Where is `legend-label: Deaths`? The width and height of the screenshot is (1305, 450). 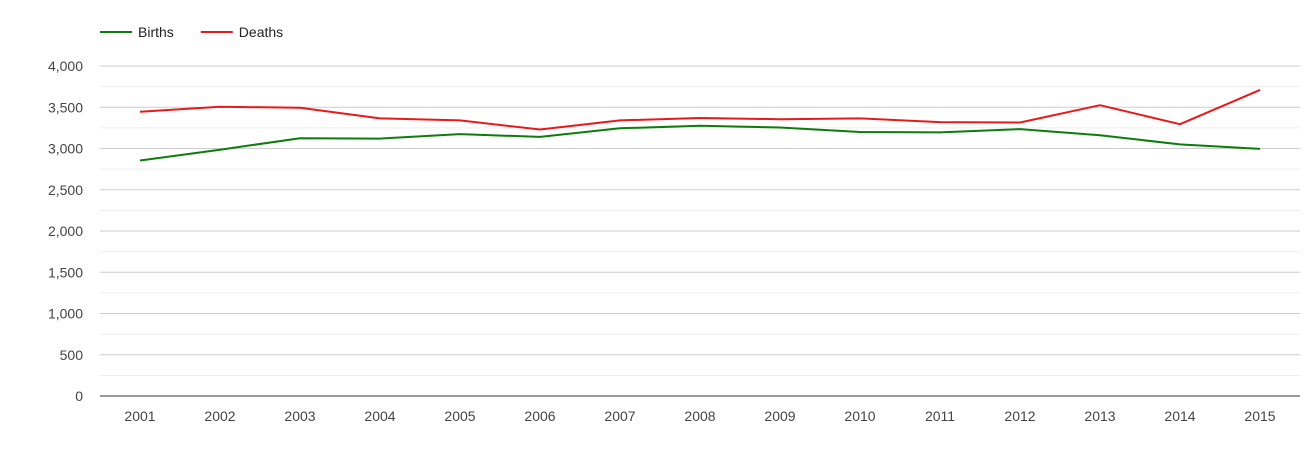 legend-label: Deaths is located at coordinates (261, 32).